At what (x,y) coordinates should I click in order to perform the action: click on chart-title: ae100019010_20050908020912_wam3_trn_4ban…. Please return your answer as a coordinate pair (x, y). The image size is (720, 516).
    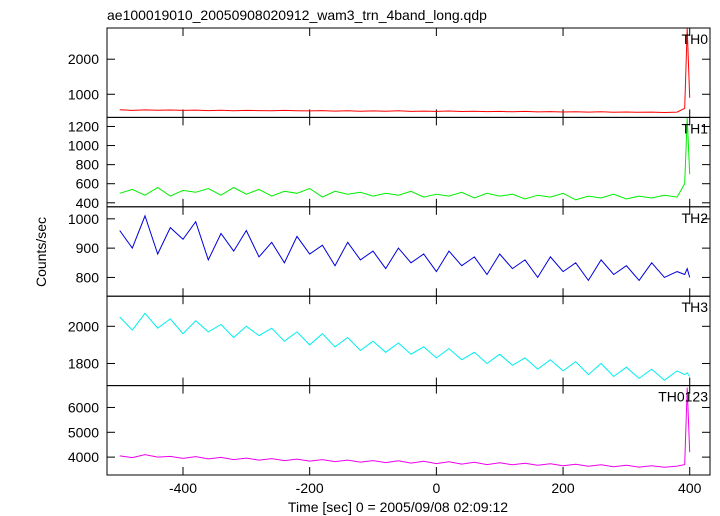
    Looking at the image, I should click on (297, 15).